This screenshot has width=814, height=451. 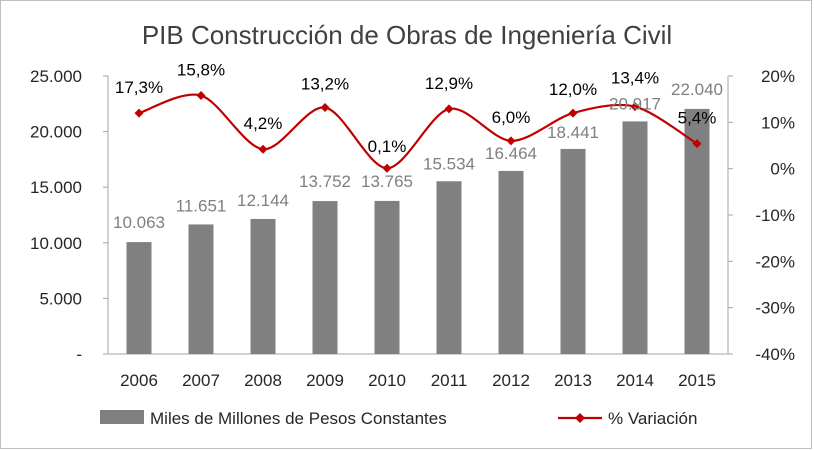 What do you see at coordinates (775, 308) in the screenshot?
I see `right-axis-tick-label: -30%` at bounding box center [775, 308].